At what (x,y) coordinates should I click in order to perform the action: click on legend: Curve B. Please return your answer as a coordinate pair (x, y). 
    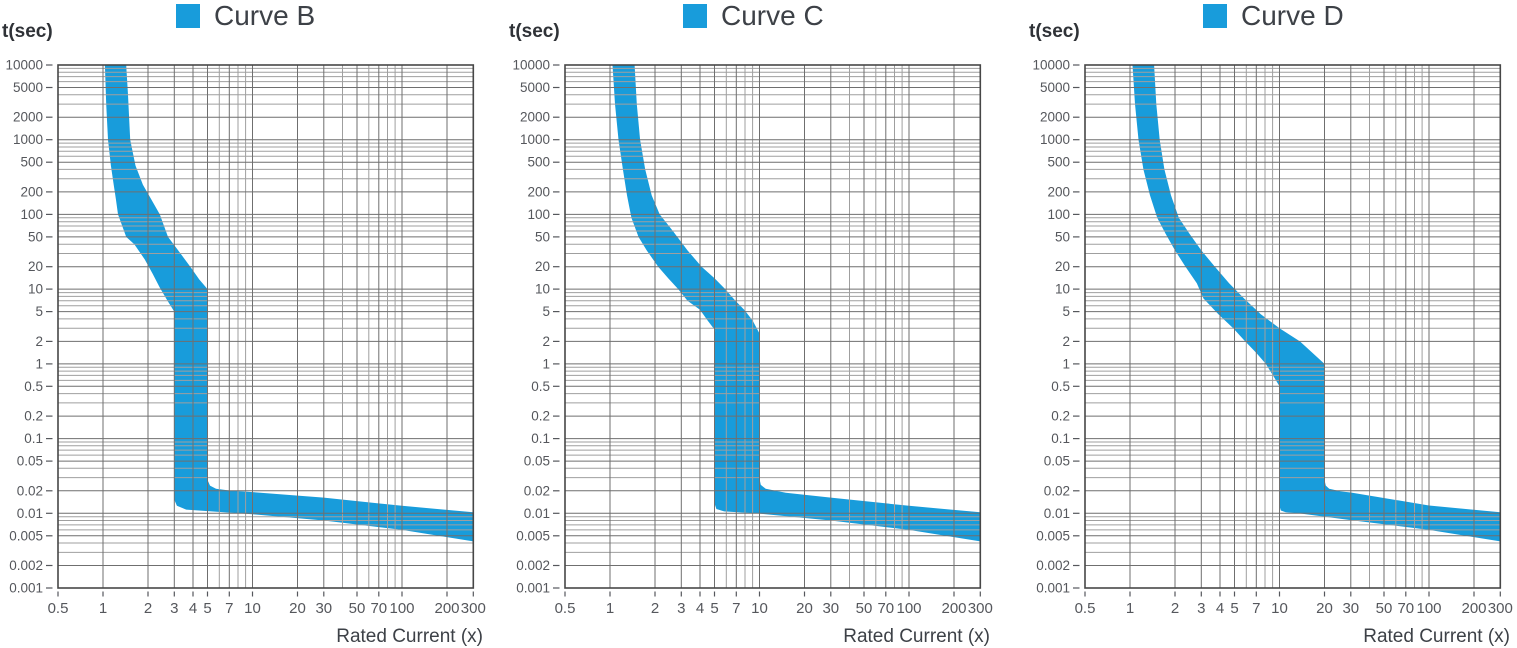
    Looking at the image, I should click on (245, 16).